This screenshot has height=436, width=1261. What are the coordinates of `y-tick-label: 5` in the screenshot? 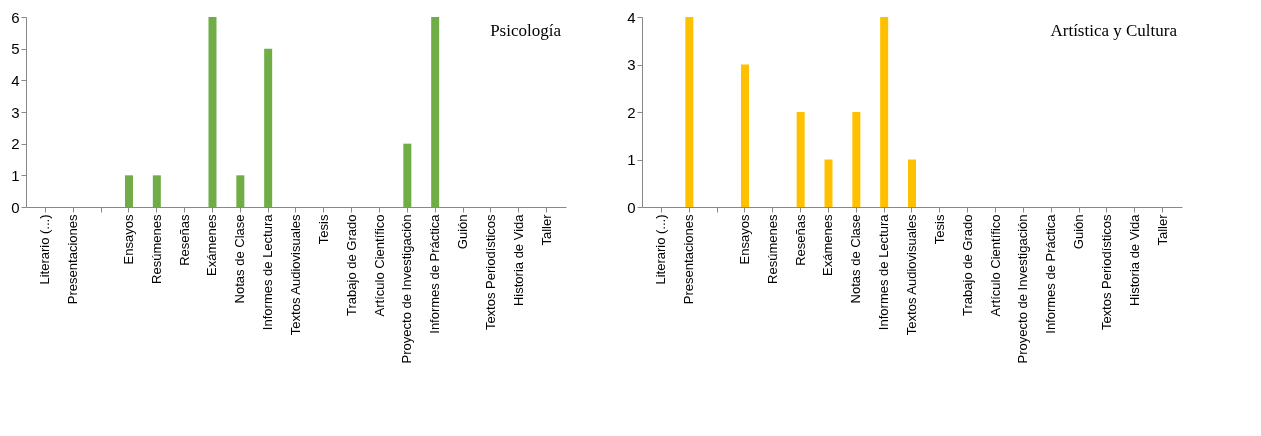 It's located at (15, 49).